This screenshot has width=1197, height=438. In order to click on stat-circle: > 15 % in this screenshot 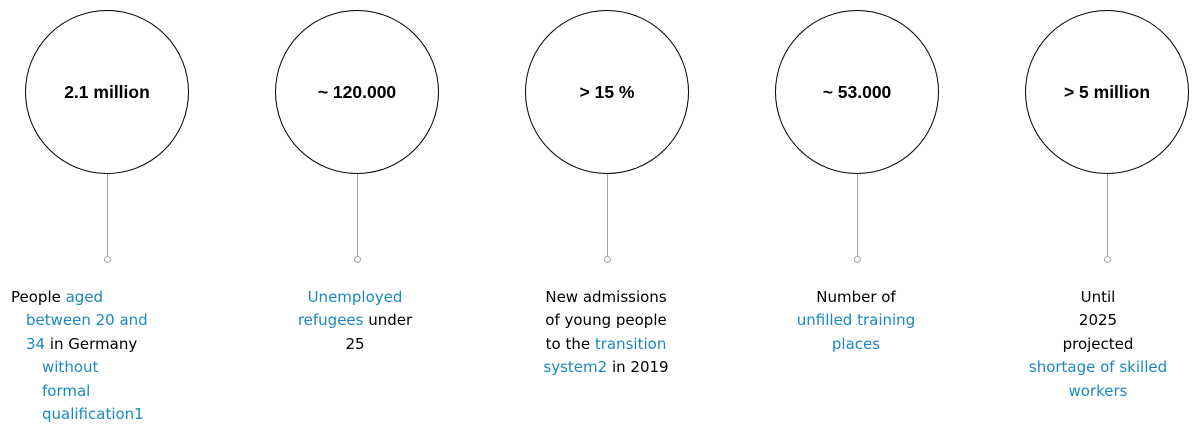, I will do `click(607, 92)`.